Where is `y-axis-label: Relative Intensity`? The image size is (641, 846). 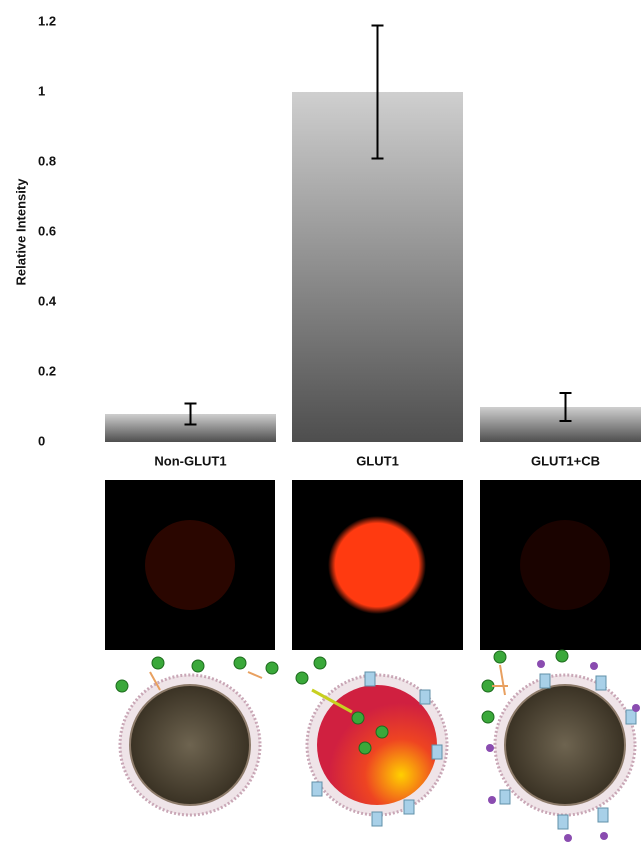
y-axis-label: Relative Intensity is located at coordinates (20, 232).